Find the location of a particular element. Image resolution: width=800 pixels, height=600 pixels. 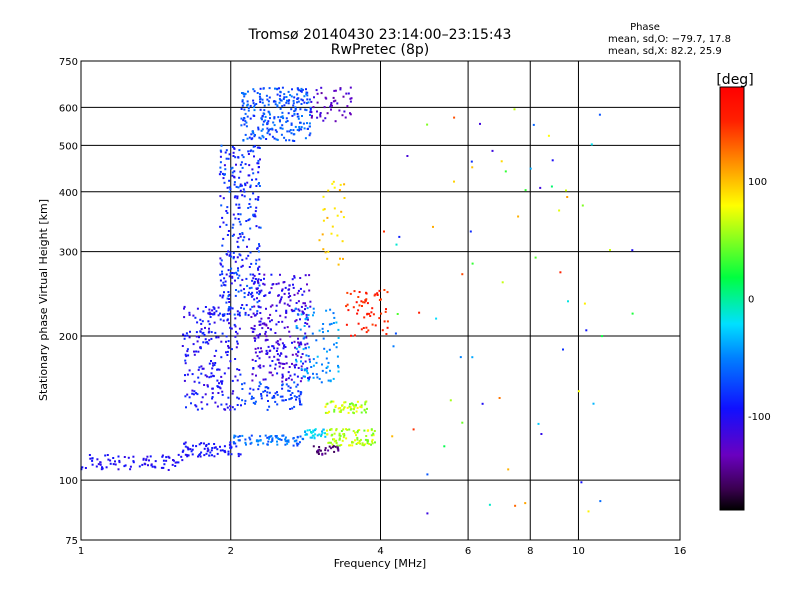

y-tick-label: 750 is located at coordinates (68, 62).